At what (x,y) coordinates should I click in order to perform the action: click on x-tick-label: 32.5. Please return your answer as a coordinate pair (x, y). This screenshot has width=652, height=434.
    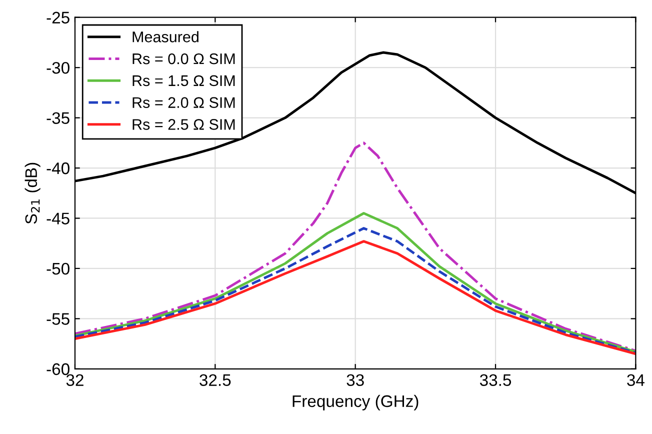
    Looking at the image, I should click on (215, 380).